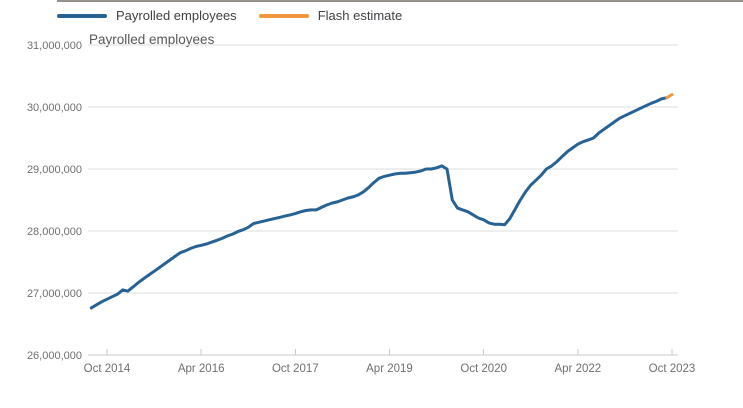 This screenshot has height=408, width=743. I want to click on legend-item-flash-estimate: Flash estimate, so click(330, 15).